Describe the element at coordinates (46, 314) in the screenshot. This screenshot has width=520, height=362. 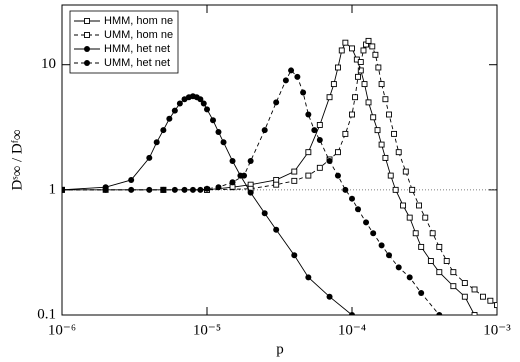
I see `y-tick-label: 0.1` at that location.